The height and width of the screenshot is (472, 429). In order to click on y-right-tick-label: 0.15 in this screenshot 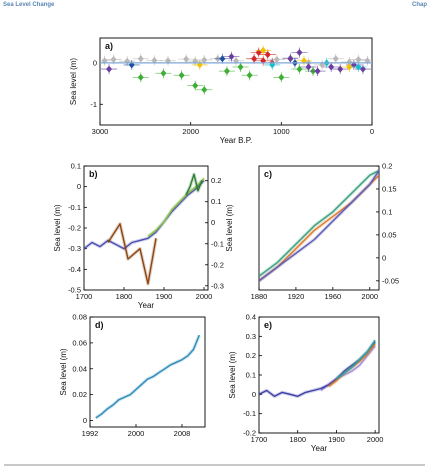, I will do `click(389, 188)`.